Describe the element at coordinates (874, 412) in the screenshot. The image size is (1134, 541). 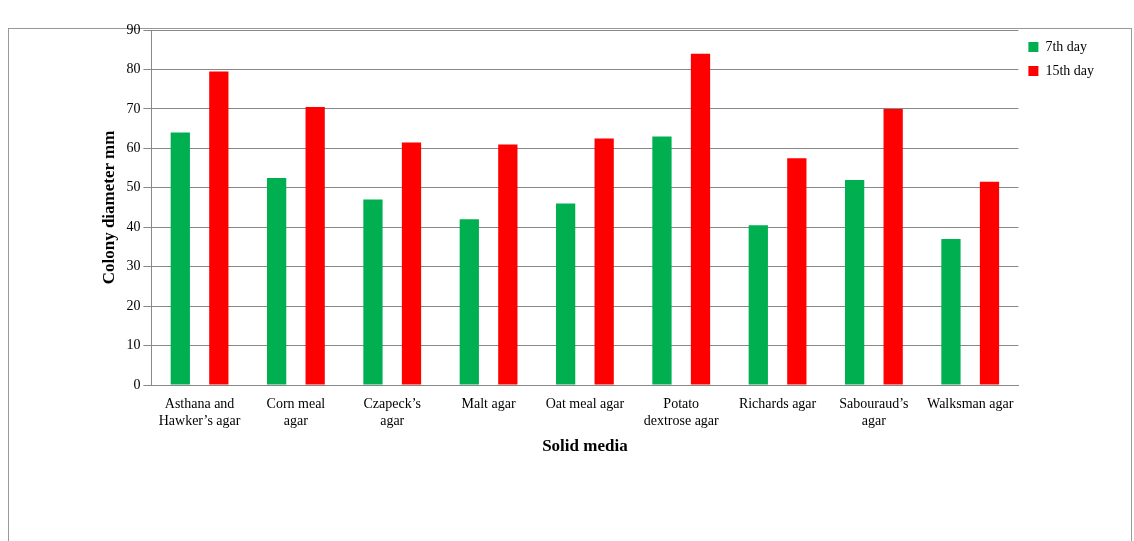
I see `x-tick-label: Sabouraud’s agar` at that location.